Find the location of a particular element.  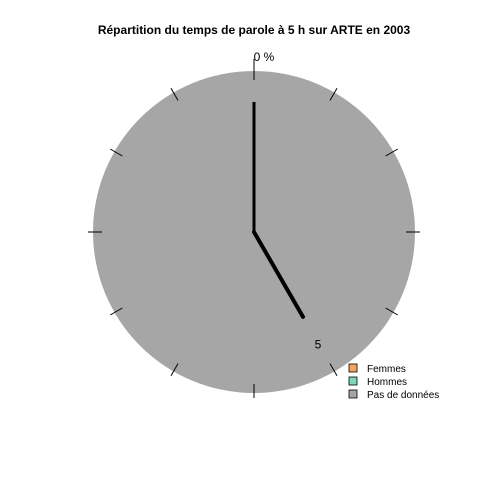

legend: Femmes Hommes Pas de données is located at coordinates (393, 382).